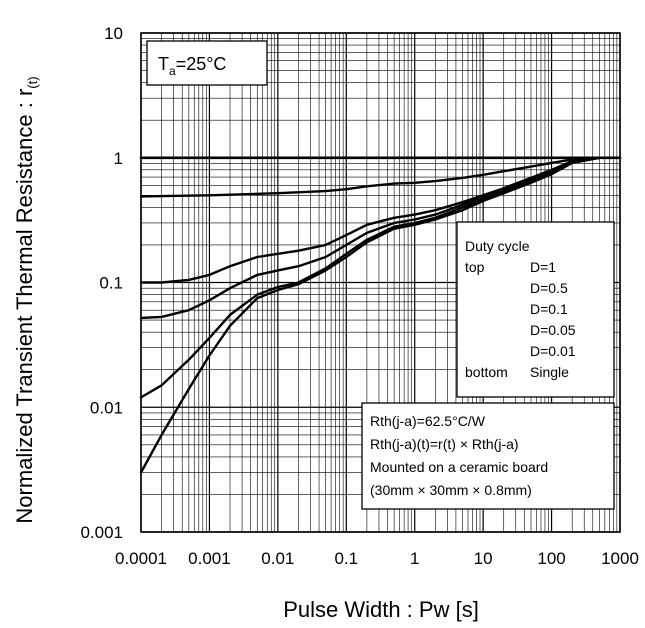  I want to click on note-formula: Rth(j-a)(t)=r(t) × Rth(j-a), so click(444, 444).